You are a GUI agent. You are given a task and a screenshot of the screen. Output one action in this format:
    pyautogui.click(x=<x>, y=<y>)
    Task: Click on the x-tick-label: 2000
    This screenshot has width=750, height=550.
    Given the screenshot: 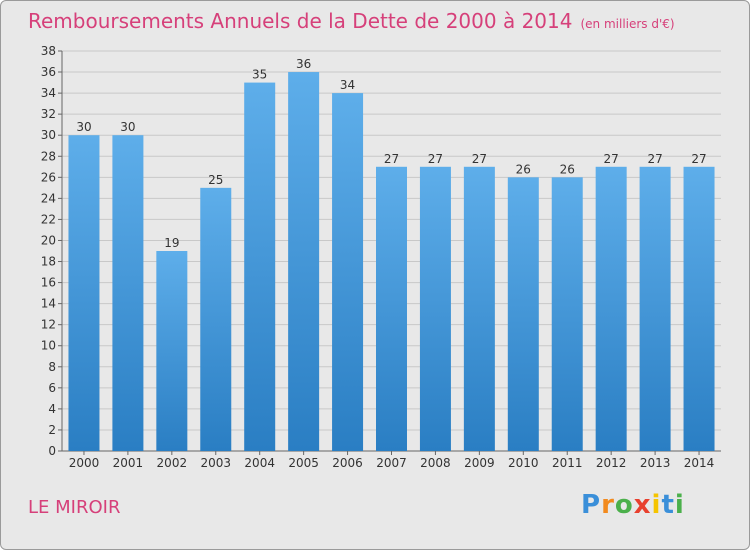 What is the action you would take?
    pyautogui.click(x=84, y=463)
    